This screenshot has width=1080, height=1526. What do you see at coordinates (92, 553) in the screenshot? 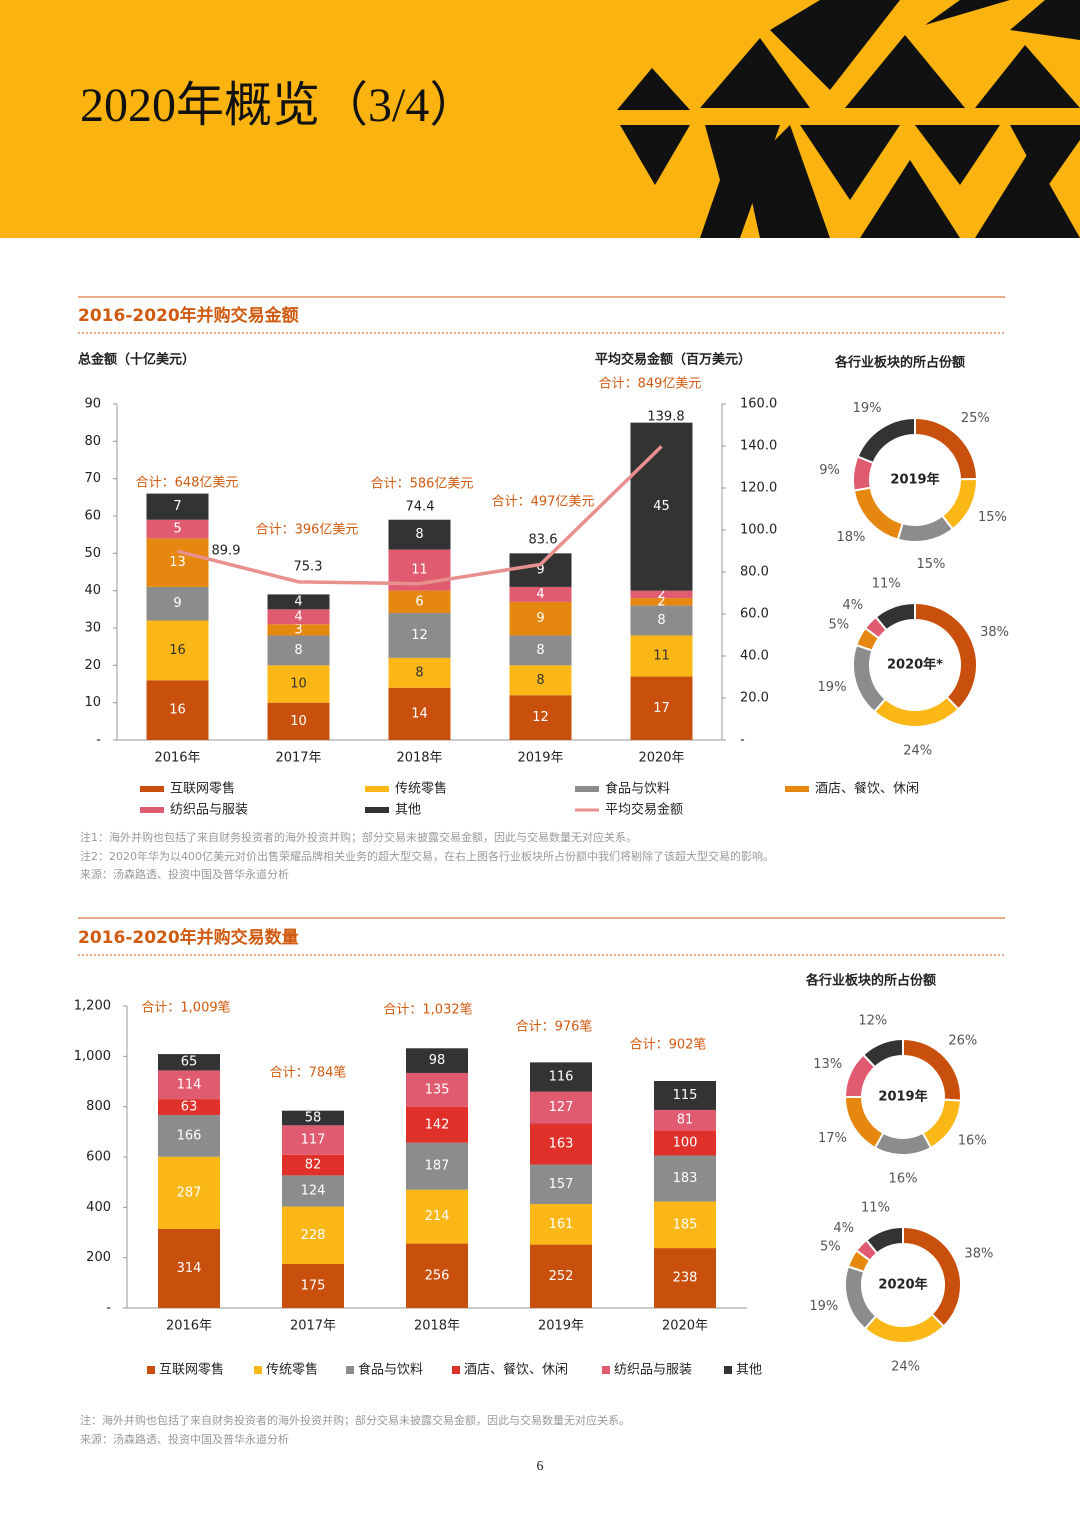
I see `y-tick-label: 50` at bounding box center [92, 553].